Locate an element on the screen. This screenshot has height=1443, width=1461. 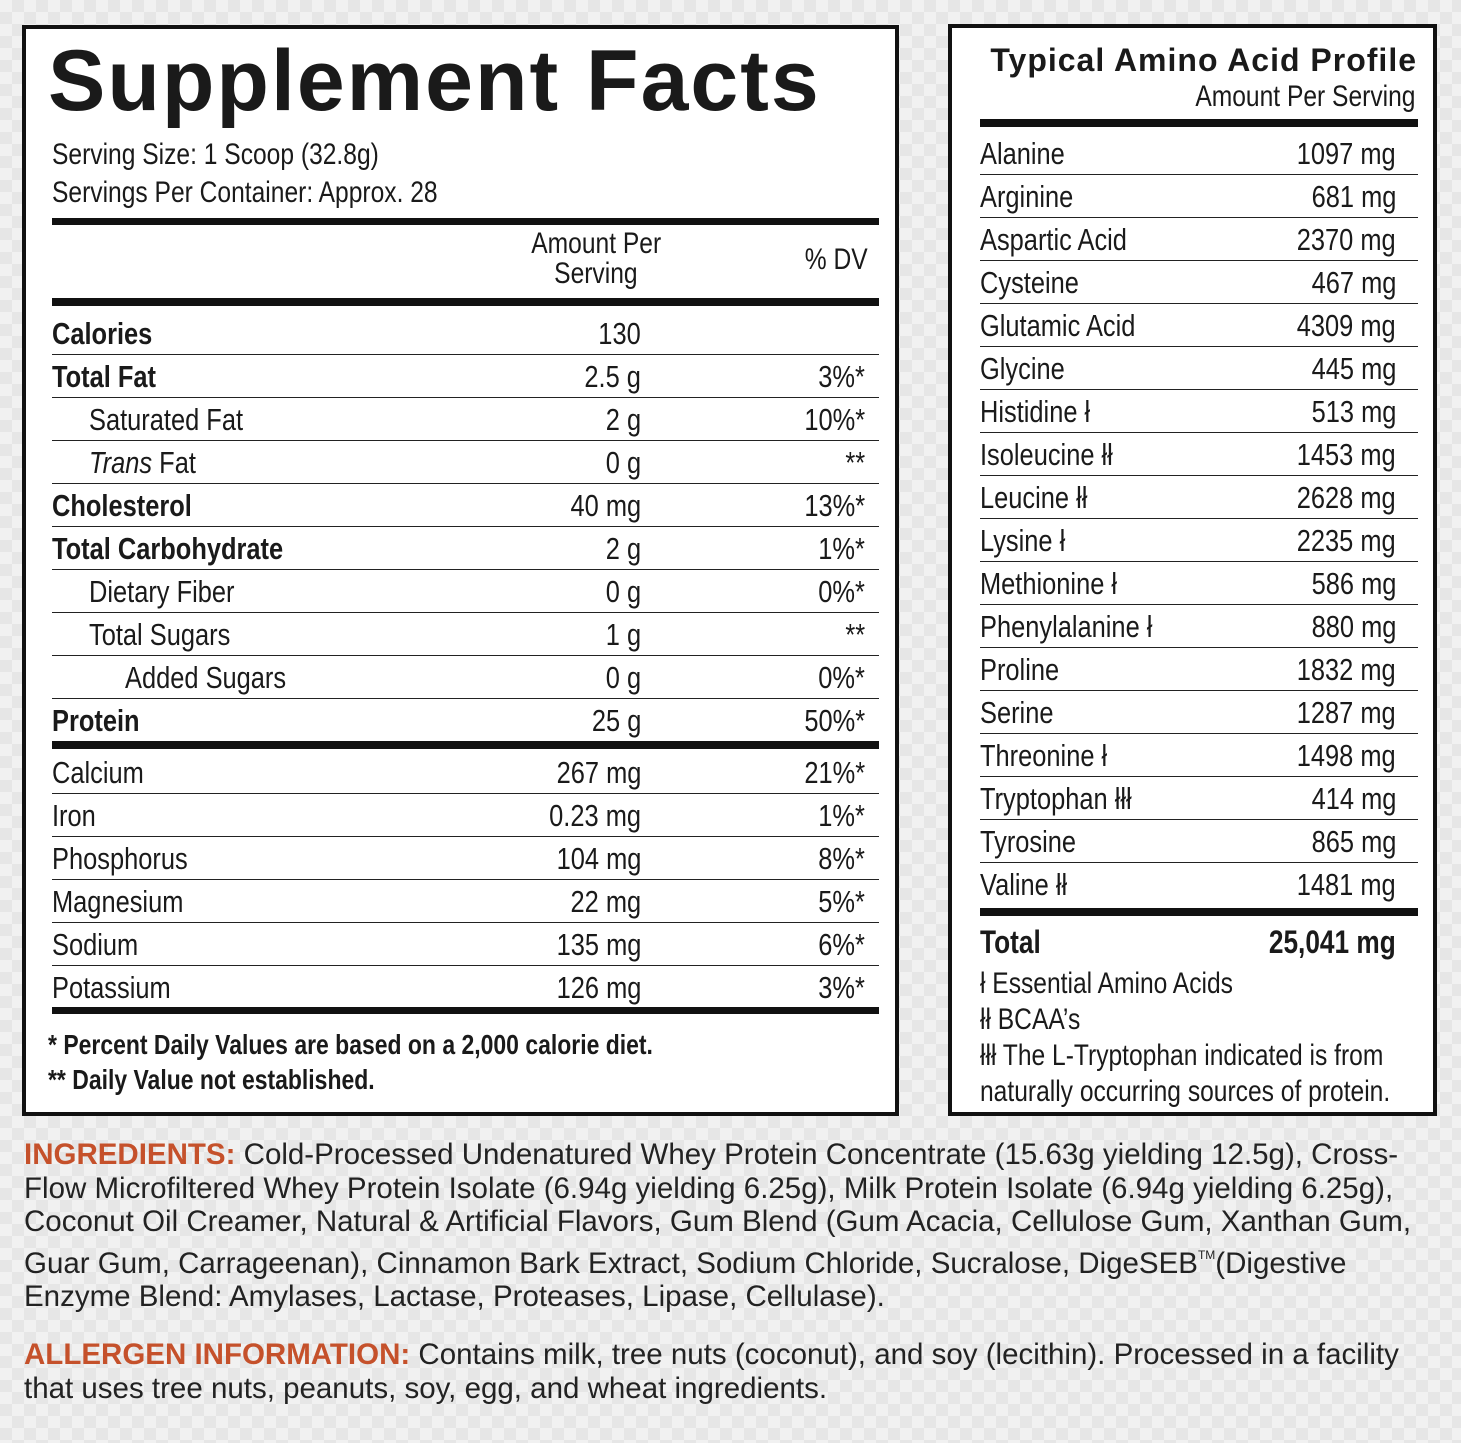
amino-acid-amount: 414 mg is located at coordinates (1353, 798).